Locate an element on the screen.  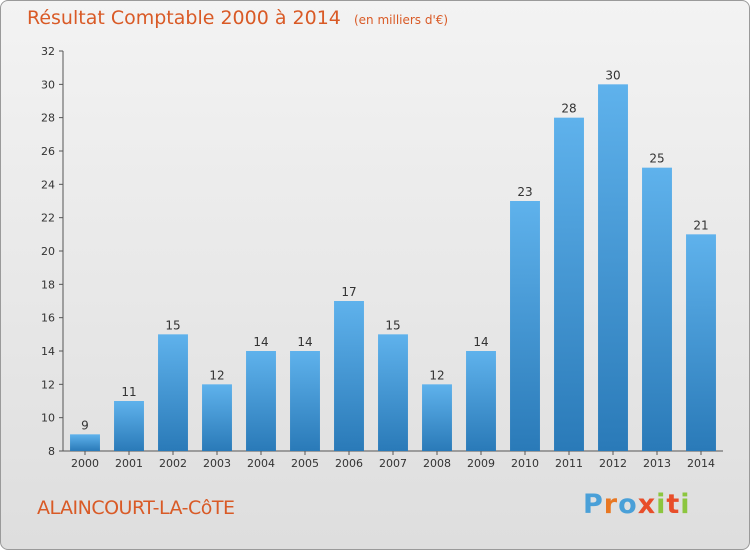
x-tick-label: 2004 is located at coordinates (261, 463).